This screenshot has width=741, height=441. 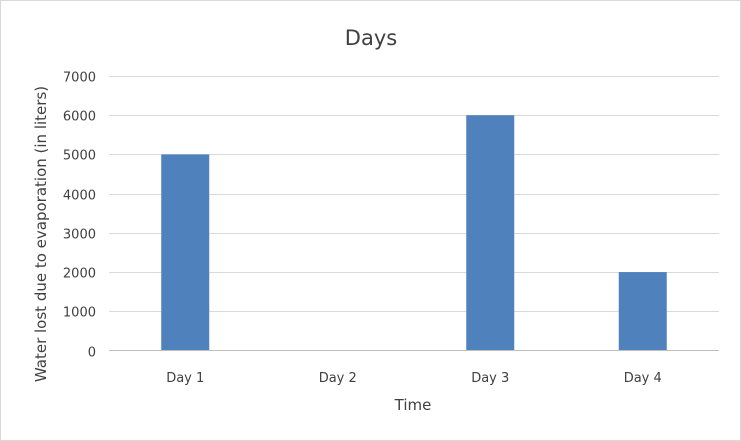 What do you see at coordinates (79, 196) in the screenshot?
I see `y-tick-label: 4000` at bounding box center [79, 196].